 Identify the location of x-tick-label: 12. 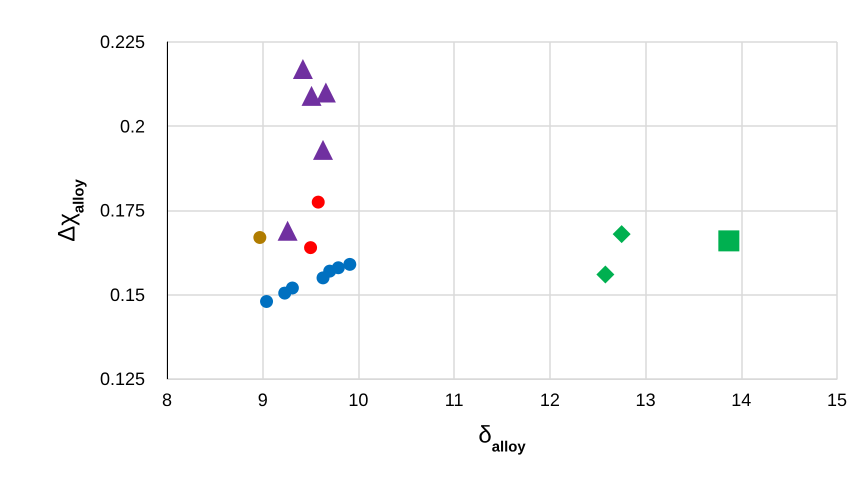
(550, 400).